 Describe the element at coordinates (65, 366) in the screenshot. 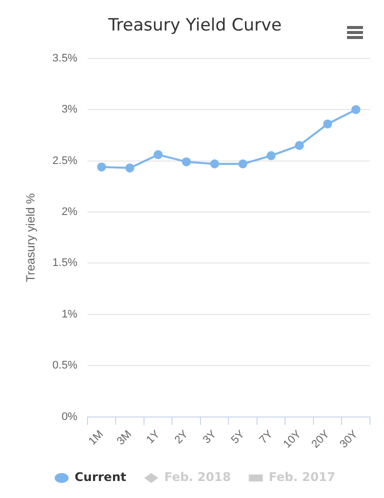

I see `y-tick-label: 0.5%` at that location.